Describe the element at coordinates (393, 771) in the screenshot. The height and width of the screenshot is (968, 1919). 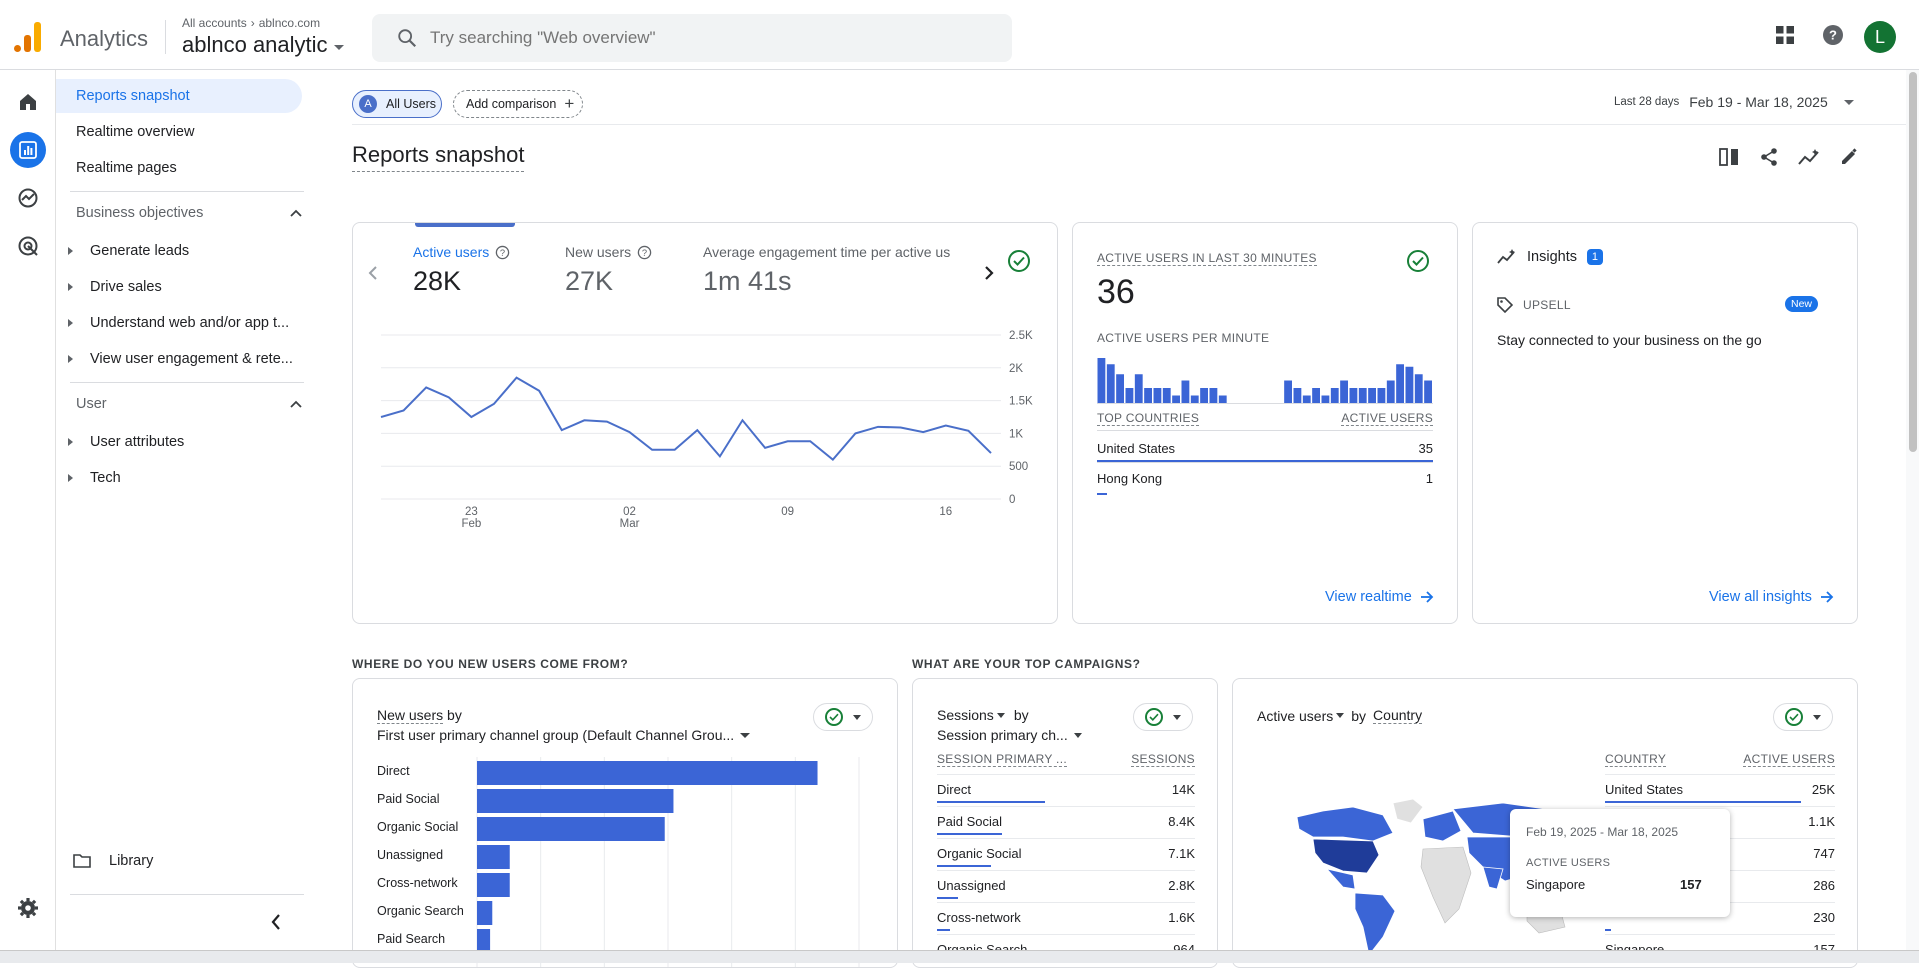
I see `category-label: Direct` at that location.